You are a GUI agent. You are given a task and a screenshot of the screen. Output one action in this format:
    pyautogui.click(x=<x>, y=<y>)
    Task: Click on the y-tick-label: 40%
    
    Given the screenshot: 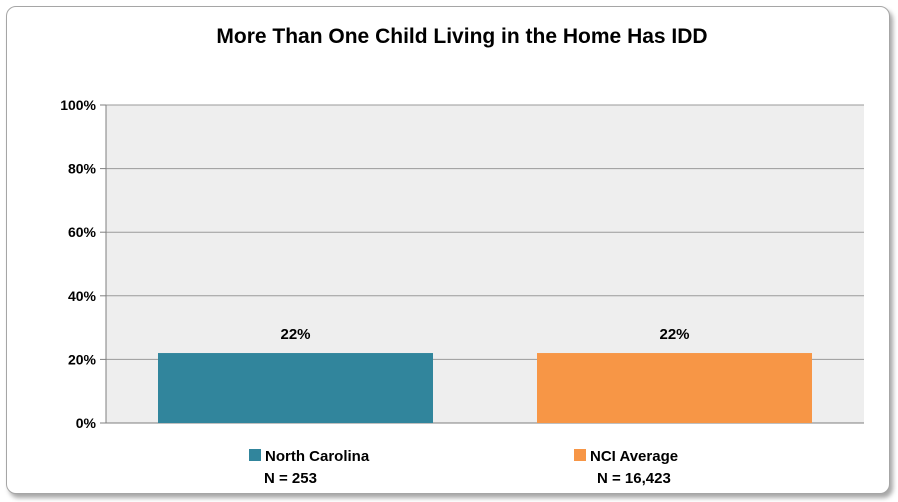 What is the action you would take?
    pyautogui.click(x=82, y=296)
    